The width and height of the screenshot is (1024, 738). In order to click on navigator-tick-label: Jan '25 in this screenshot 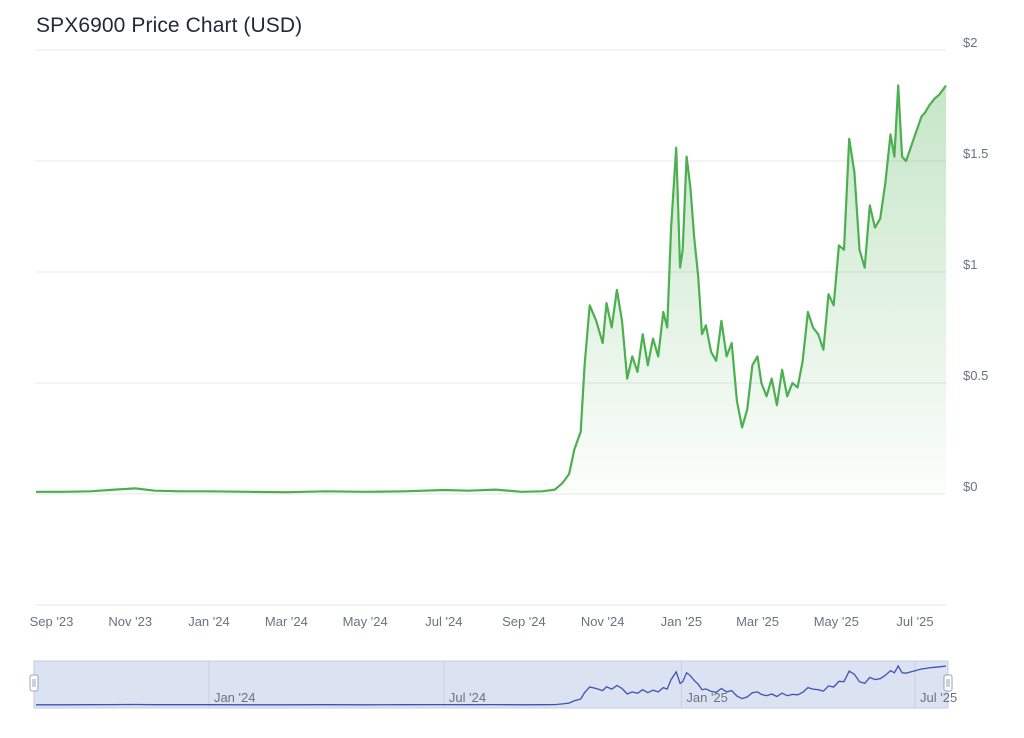, I will do `click(707, 697)`.